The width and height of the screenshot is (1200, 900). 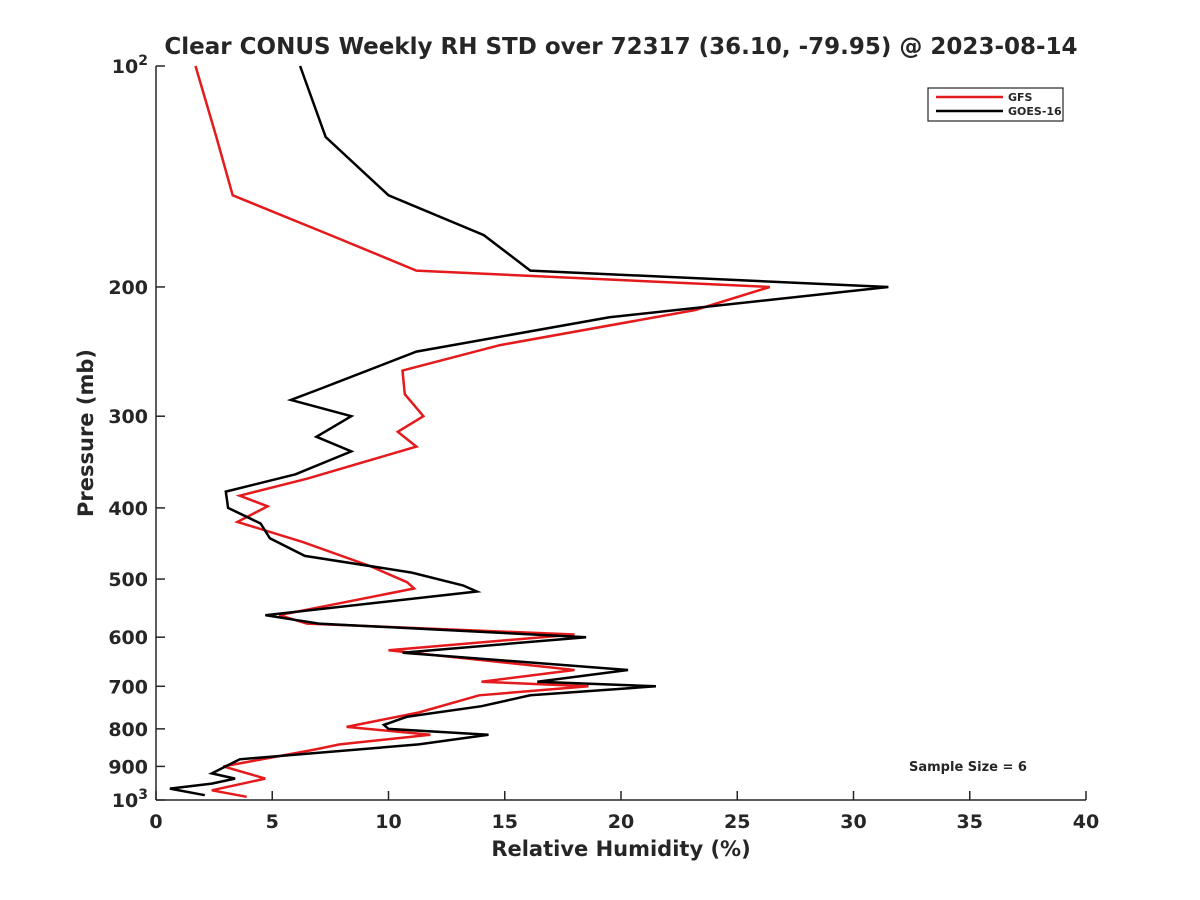 What do you see at coordinates (128, 638) in the screenshot?
I see `y-tick-label-600: 600` at bounding box center [128, 638].